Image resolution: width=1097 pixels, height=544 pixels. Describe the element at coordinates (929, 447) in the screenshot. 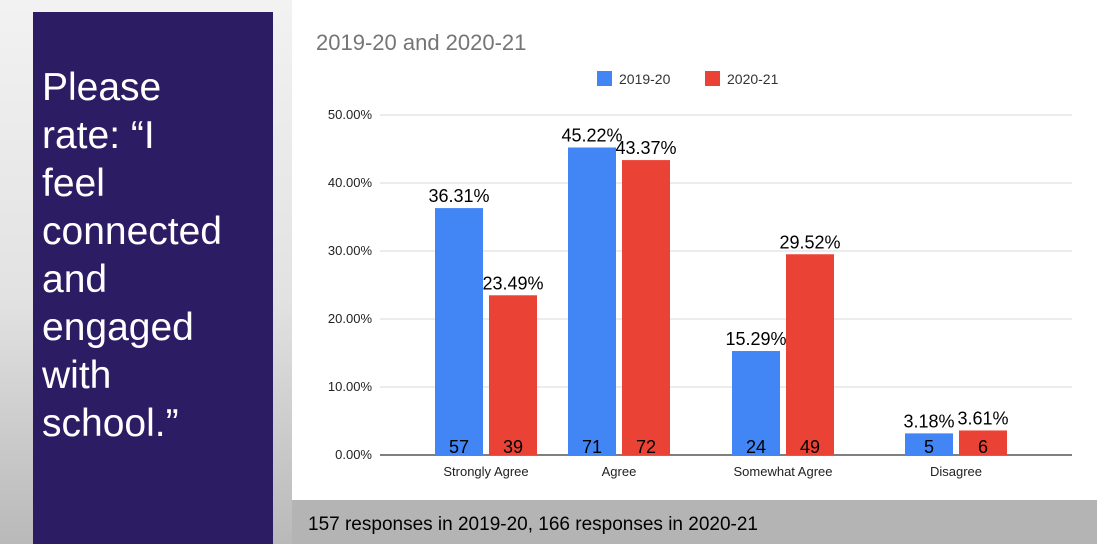

I see `bar-count-label: 5` at that location.